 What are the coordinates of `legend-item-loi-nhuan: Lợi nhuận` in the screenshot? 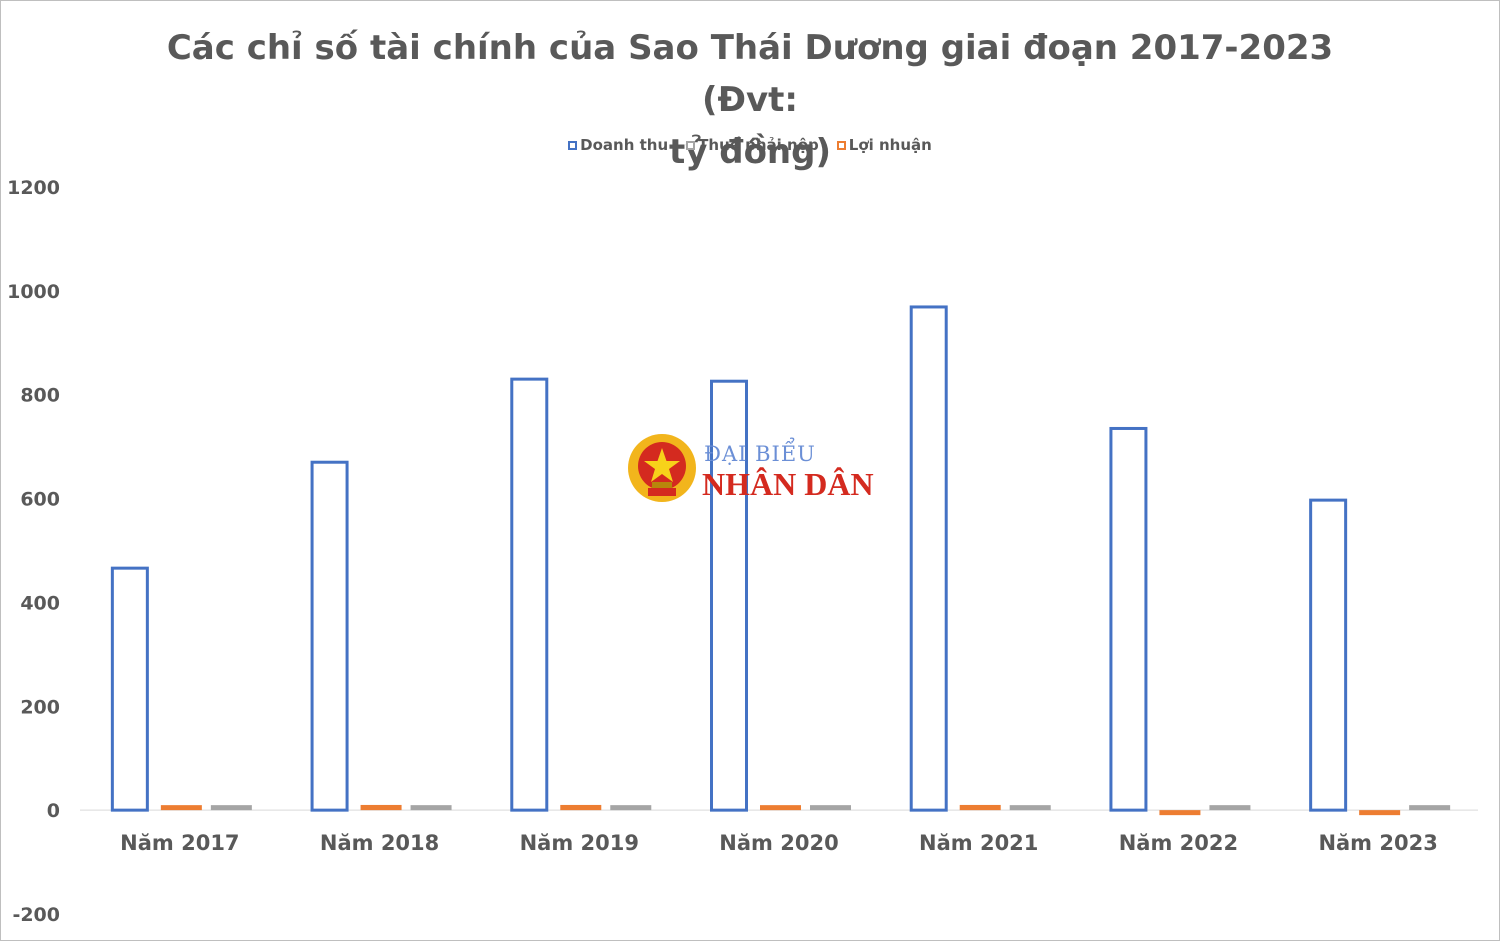 It's located at (884, 145).